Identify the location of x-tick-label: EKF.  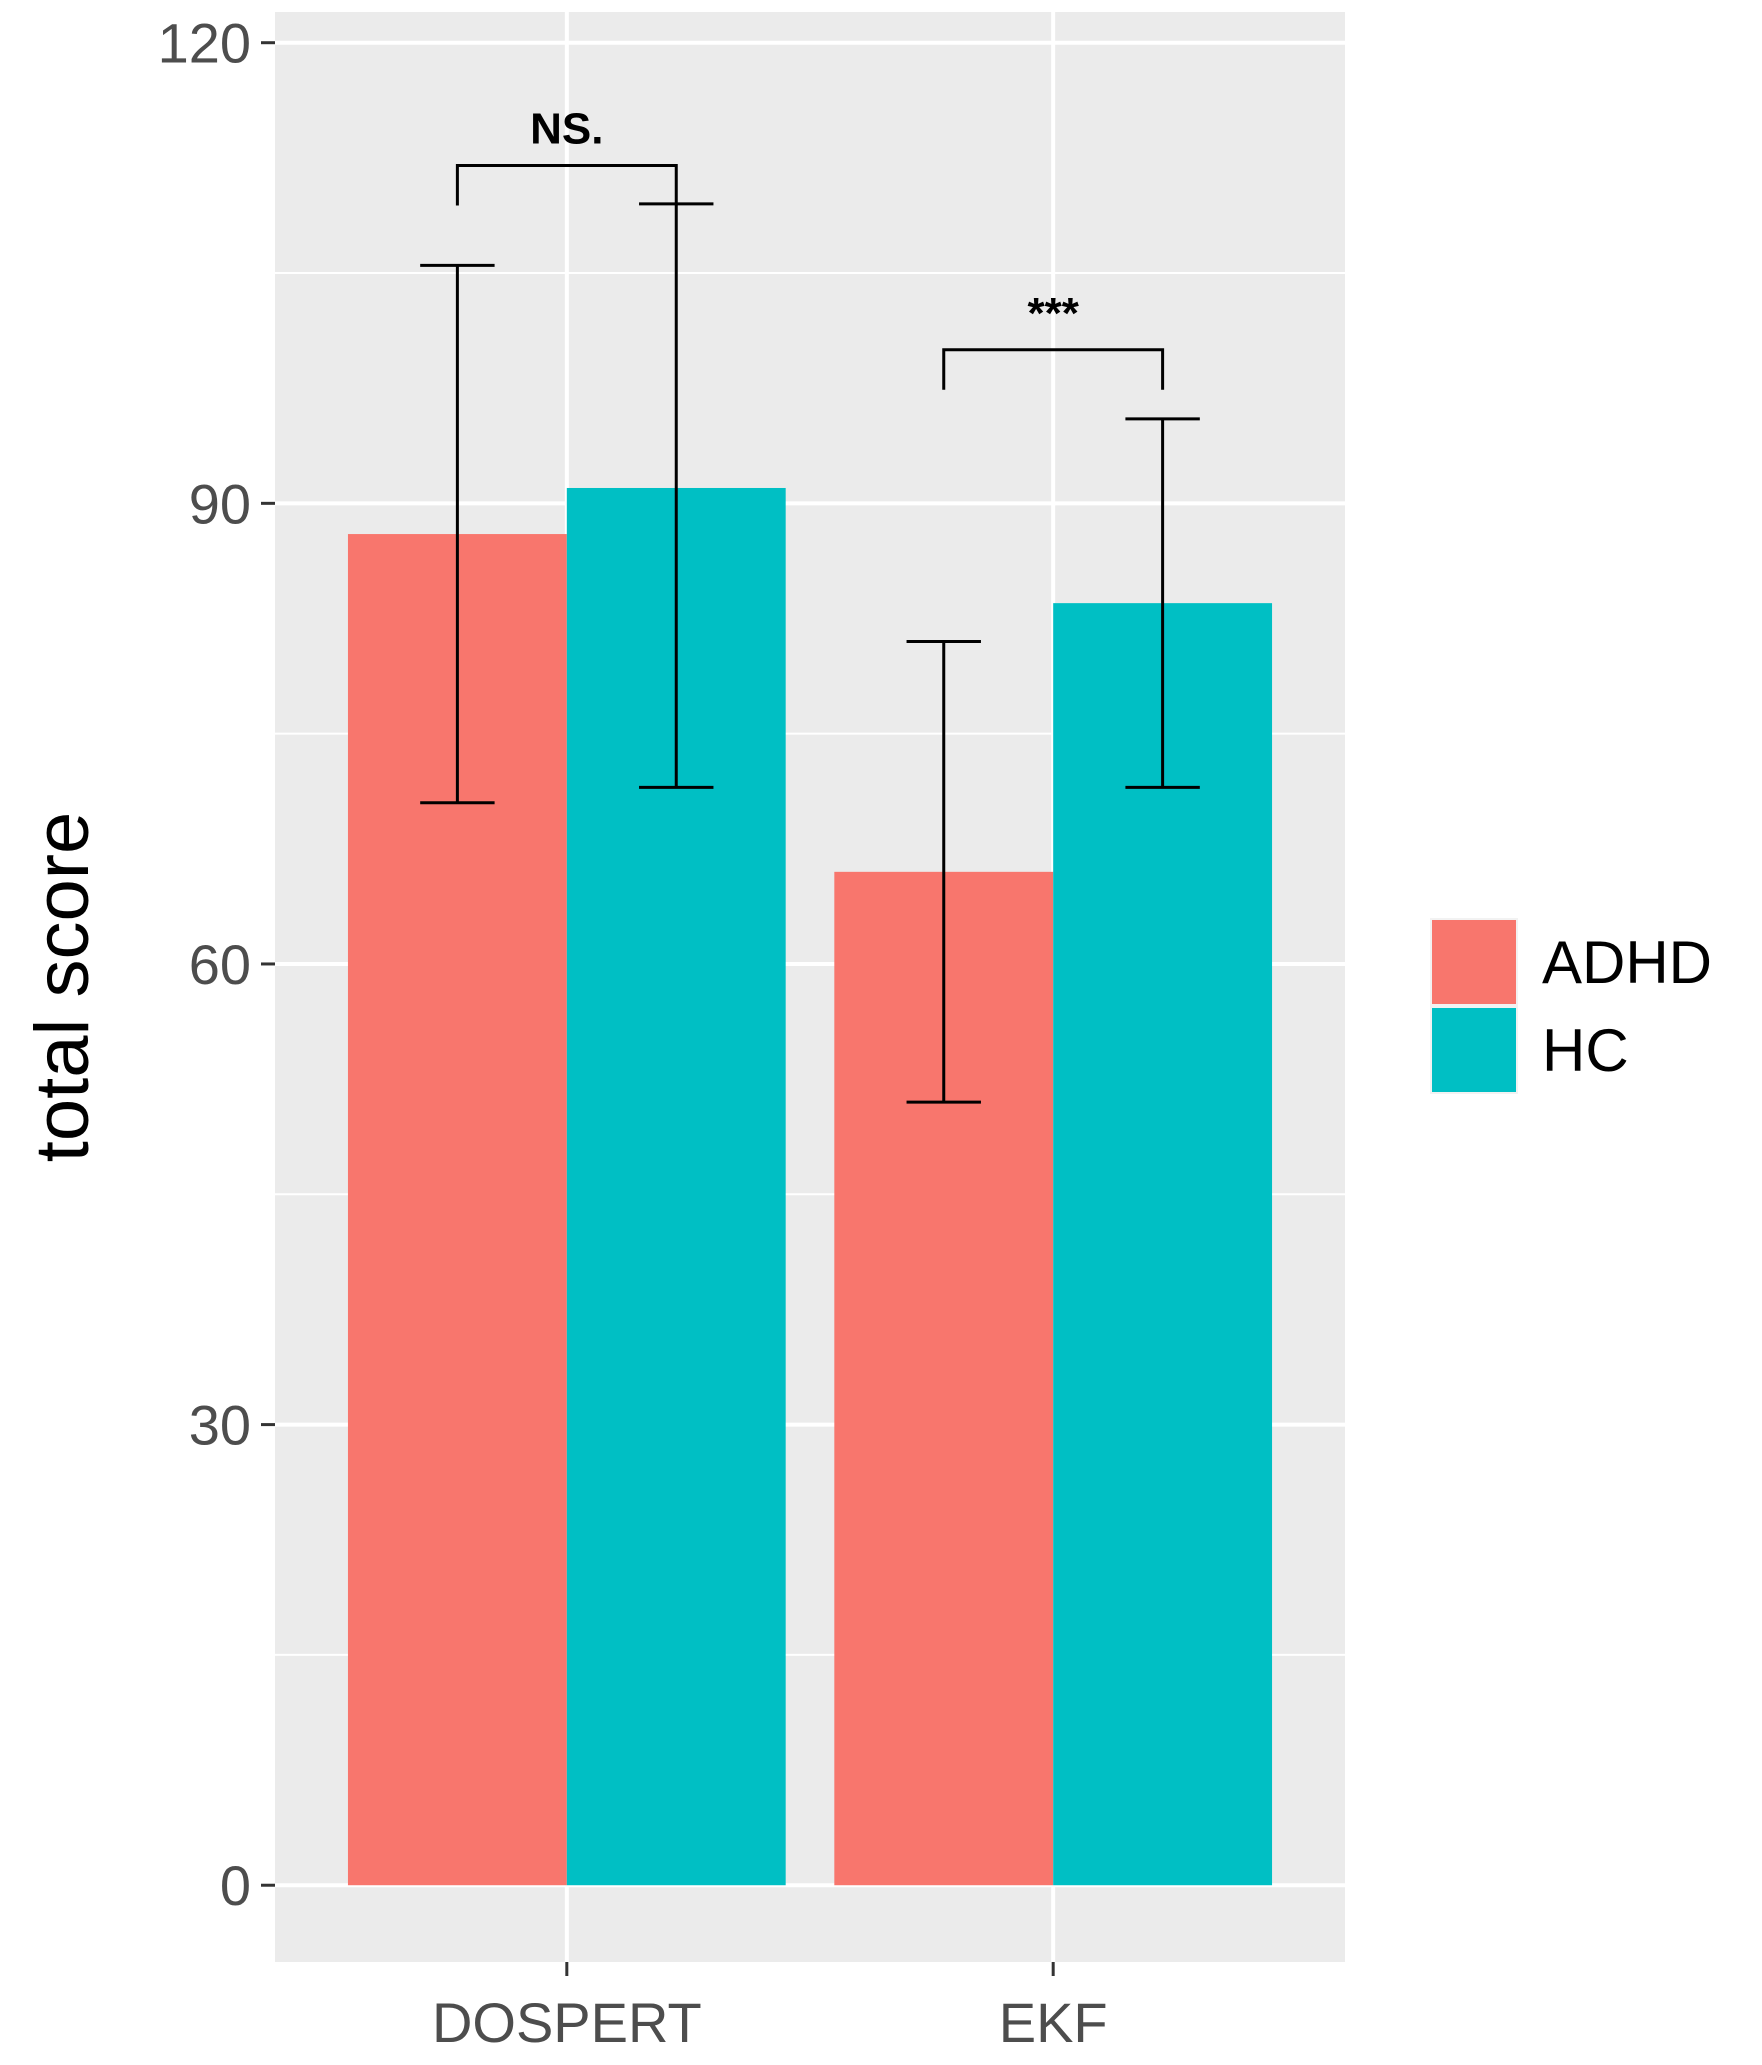
(1053, 2022).